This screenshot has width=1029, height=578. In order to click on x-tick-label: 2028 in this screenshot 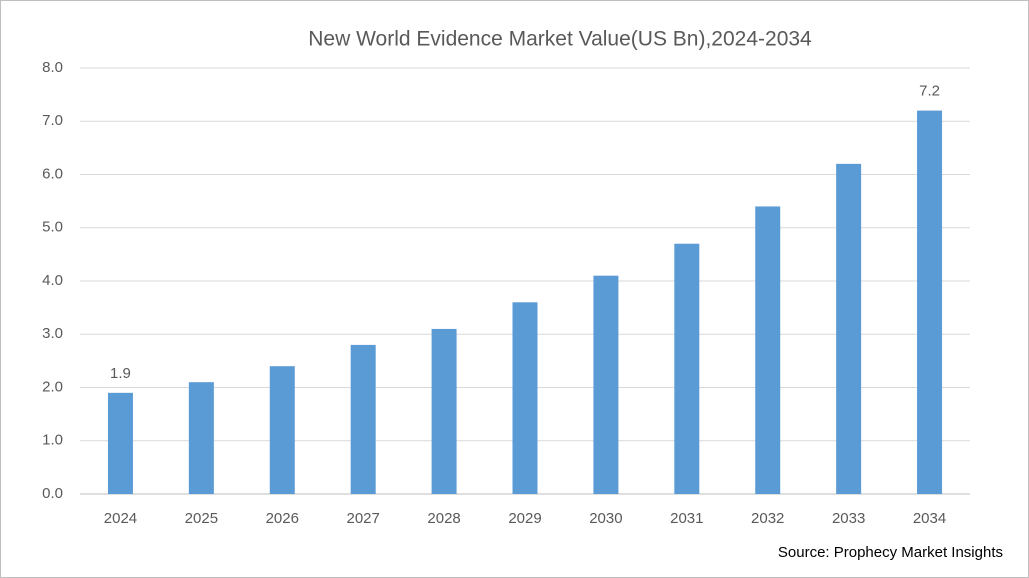, I will do `click(443, 518)`.